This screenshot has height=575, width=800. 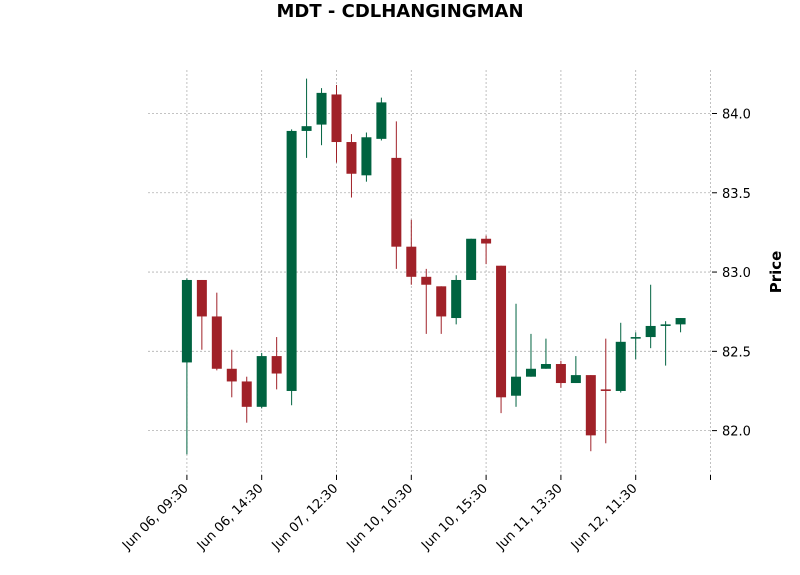 I want to click on x-tick-label: Jun 10, 10:30, so click(x=379, y=517).